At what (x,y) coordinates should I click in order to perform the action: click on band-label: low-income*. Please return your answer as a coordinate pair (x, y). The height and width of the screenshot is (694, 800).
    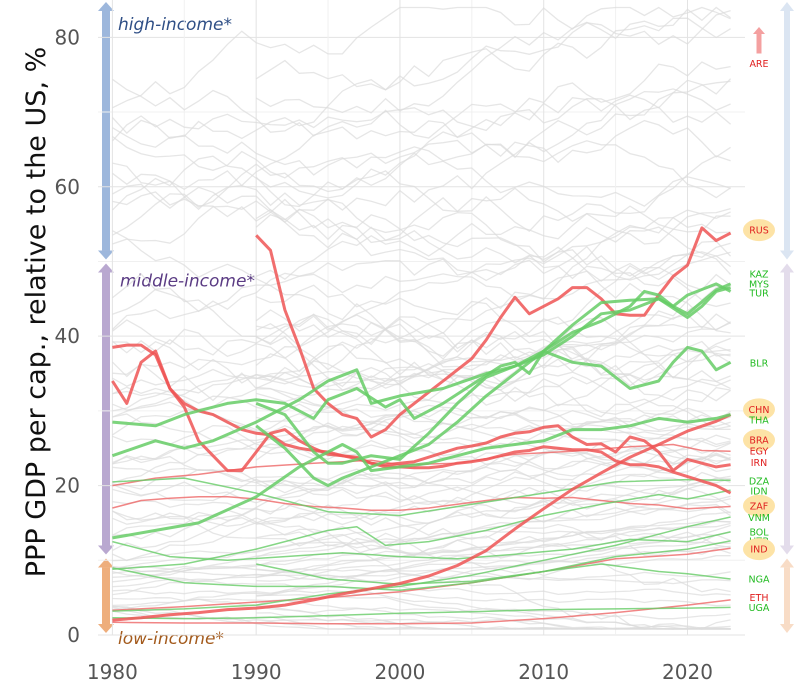
    Looking at the image, I should click on (171, 639).